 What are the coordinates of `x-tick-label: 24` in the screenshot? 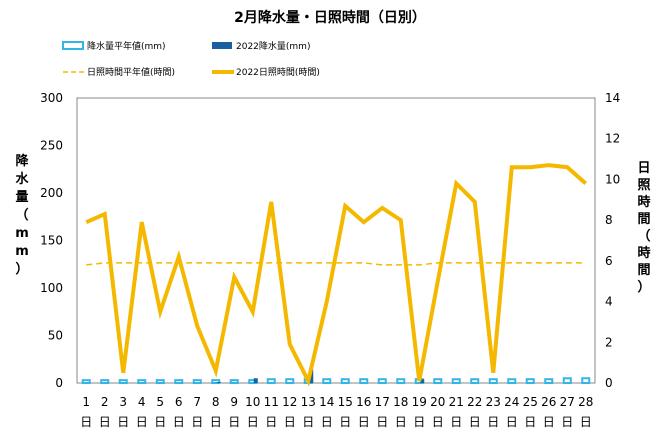 It's located at (511, 402).